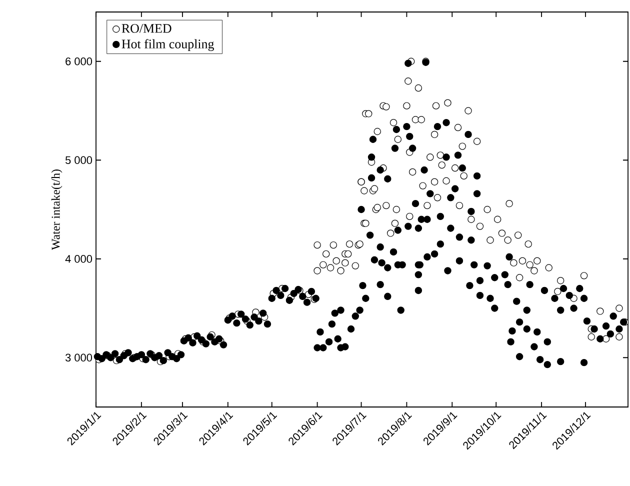 This screenshot has height=486, width=630. Describe the element at coordinates (78, 160) in the screenshot. I see `y-tick-label: 5 000` at that location.